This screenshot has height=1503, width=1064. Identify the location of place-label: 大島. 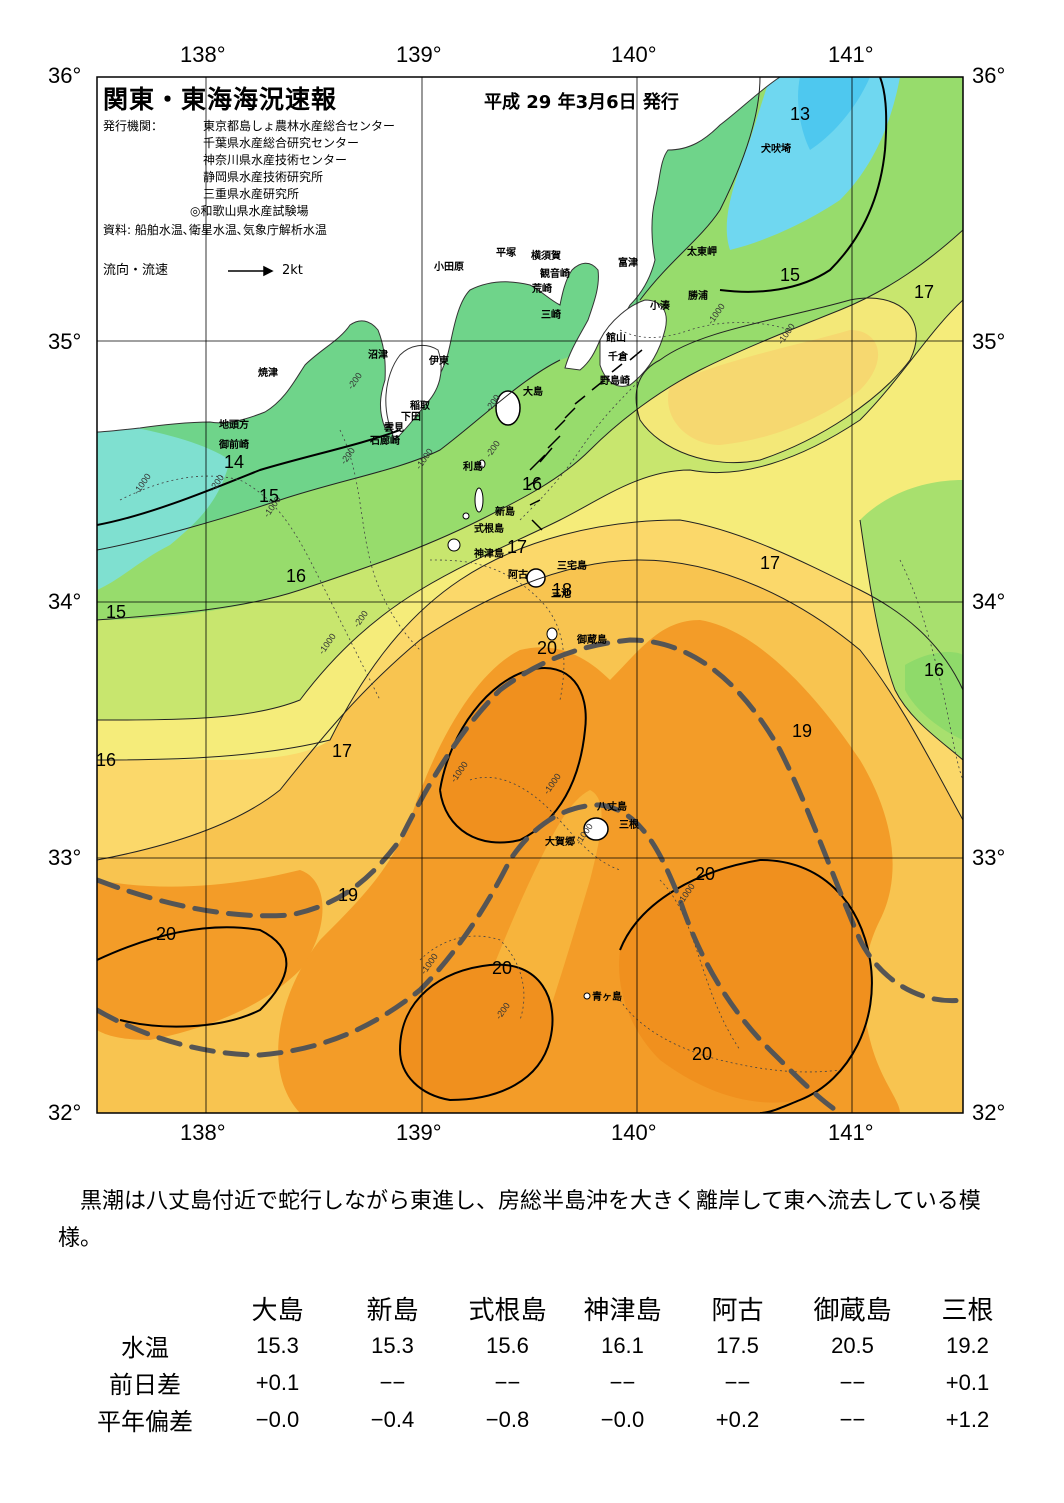
(533, 392).